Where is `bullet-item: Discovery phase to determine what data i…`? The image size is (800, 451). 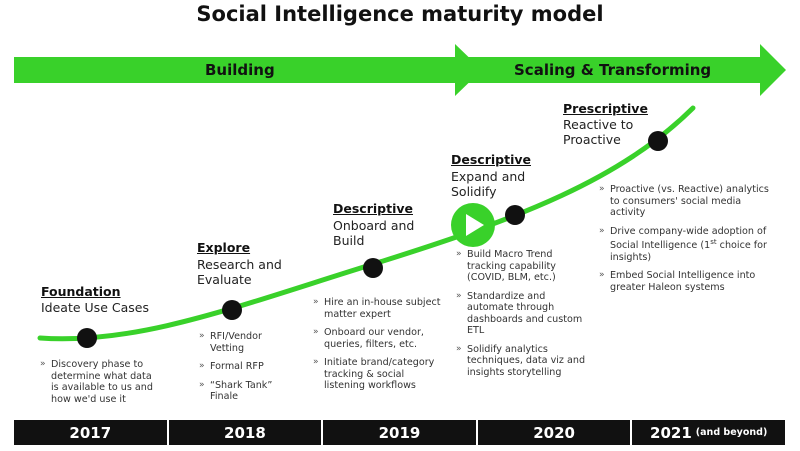 bullet-item: Discovery phase to determine what data i… is located at coordinates (100, 382).